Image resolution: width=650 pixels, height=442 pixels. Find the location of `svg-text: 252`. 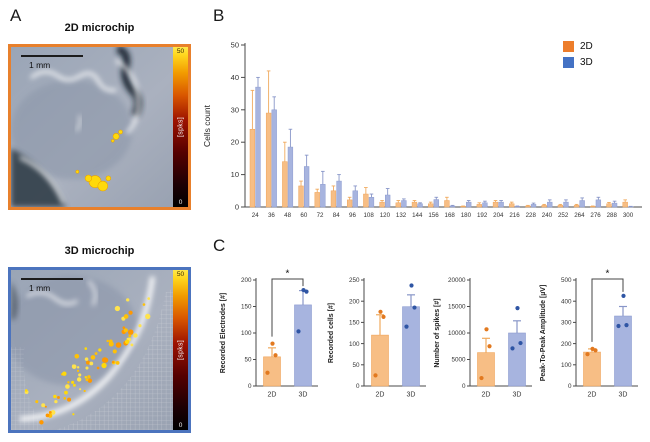

svg-text: 252 is located at coordinates (563, 215).